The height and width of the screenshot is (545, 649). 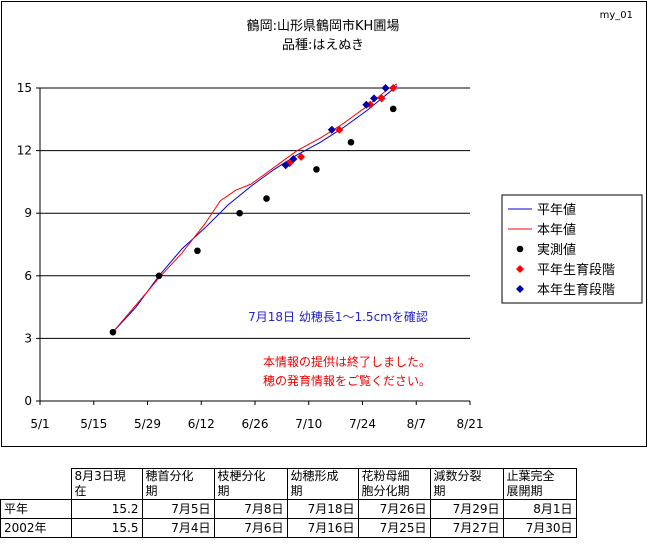 What do you see at coordinates (576, 270) in the screenshot?
I see `legend-label: 平年生育段階` at bounding box center [576, 270].